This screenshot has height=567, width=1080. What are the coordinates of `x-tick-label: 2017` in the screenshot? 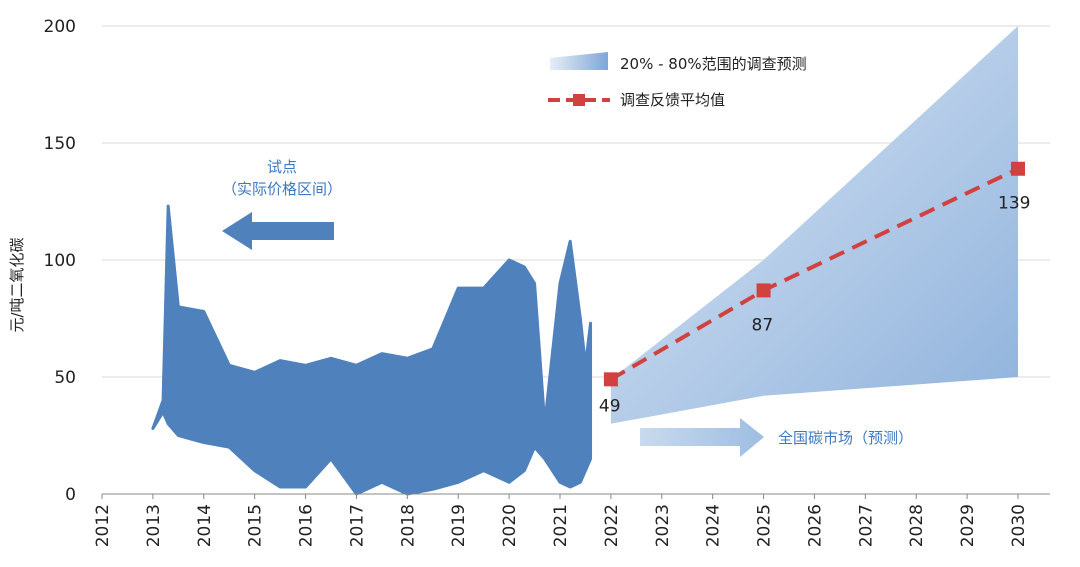 It's located at (357, 525).